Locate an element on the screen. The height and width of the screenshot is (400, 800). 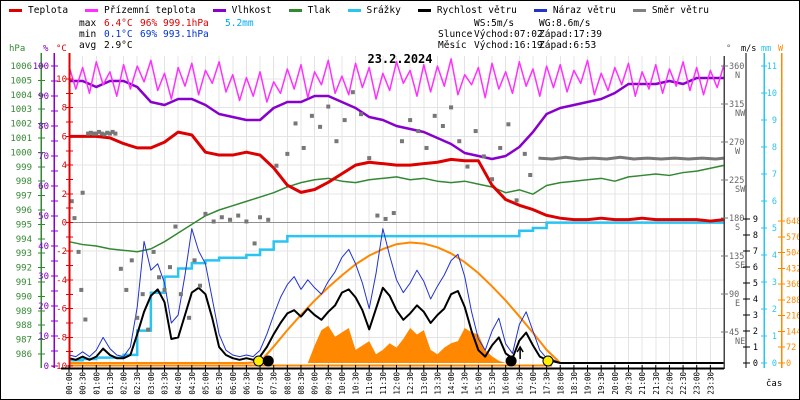
legend-item-tlak: Tlak is located at coordinates (309, 10).